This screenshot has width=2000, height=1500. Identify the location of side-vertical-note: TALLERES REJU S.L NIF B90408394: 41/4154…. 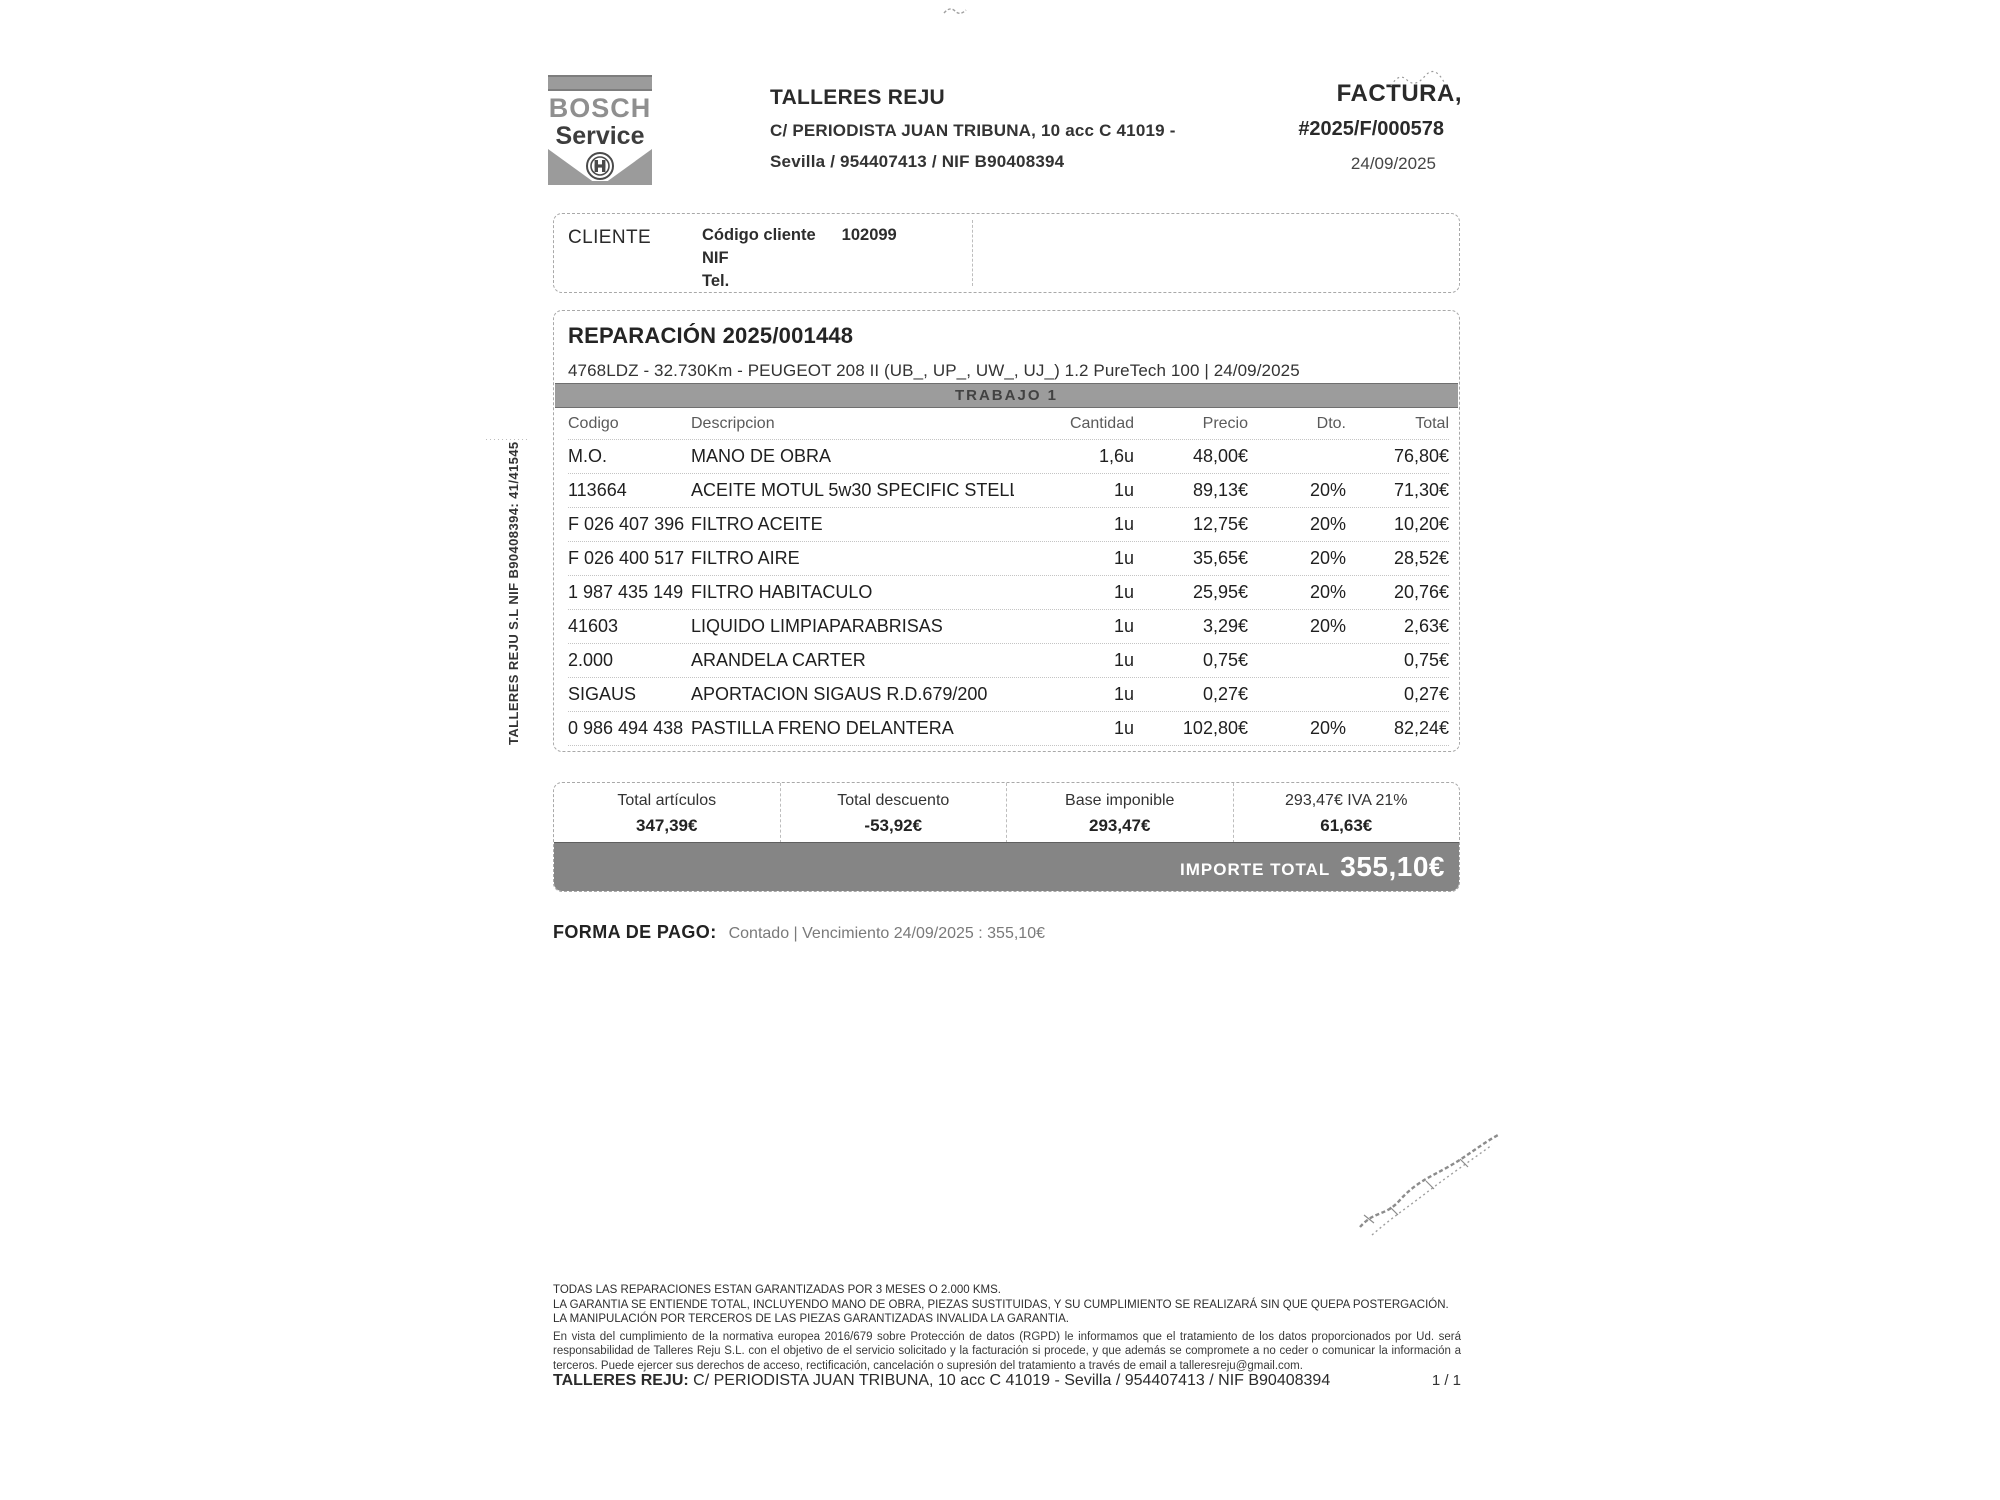
(513, 593).